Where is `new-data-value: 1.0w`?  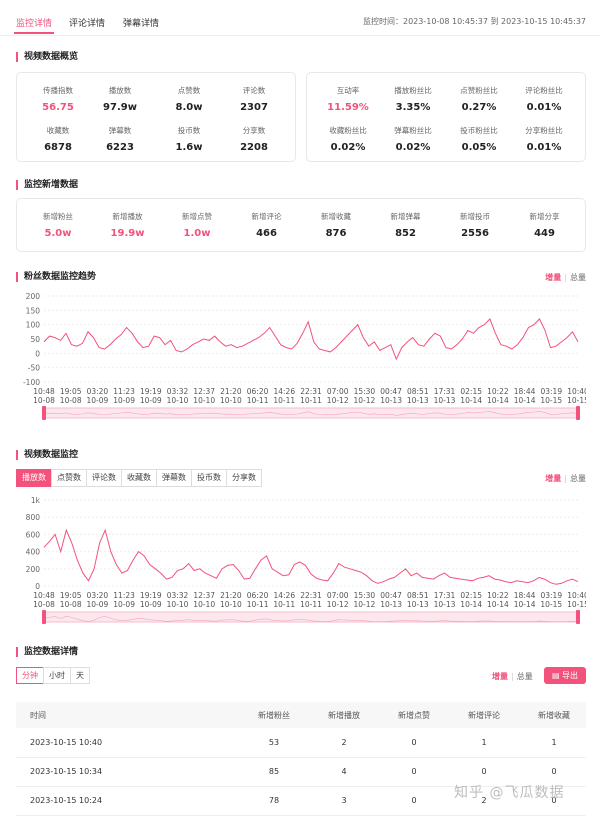 new-data-value: 1.0w is located at coordinates (197, 233).